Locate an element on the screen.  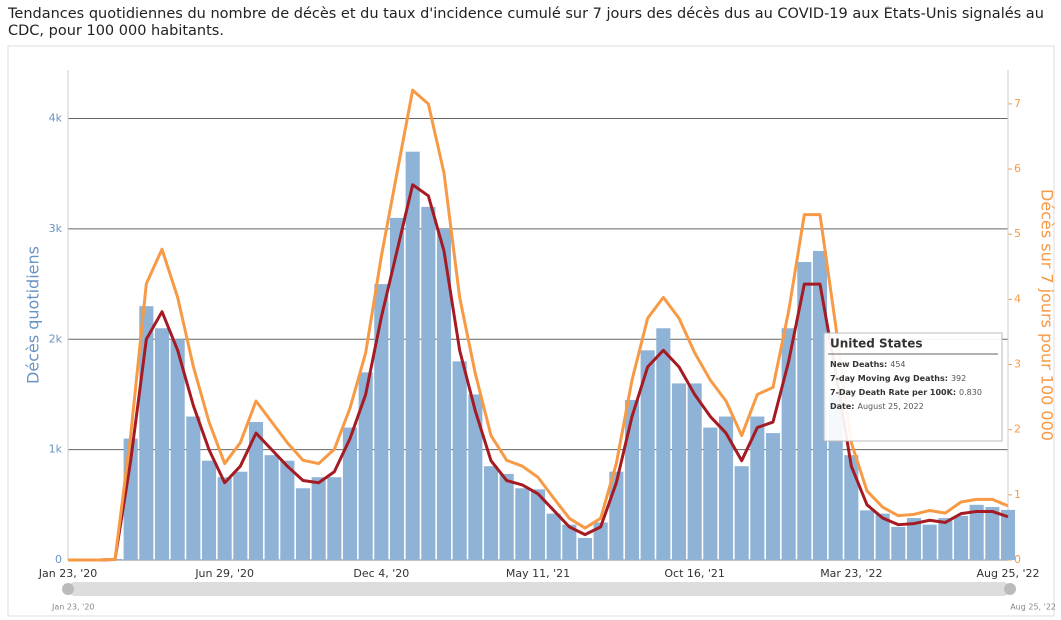
tooltip-box is located at coordinates (913, 387).